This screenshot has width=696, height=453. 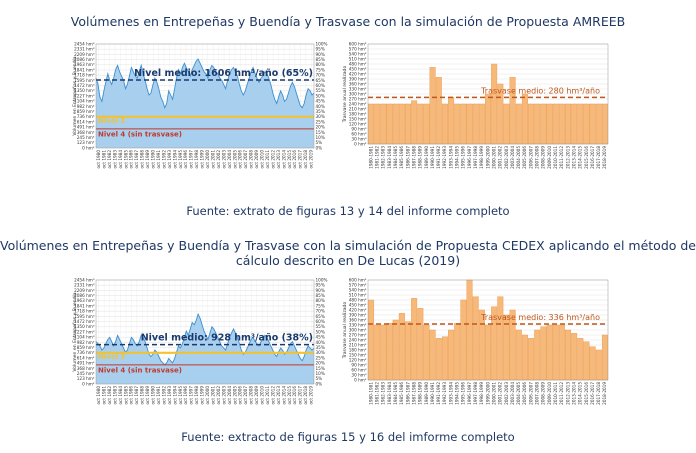 I want to click on y2-tick-label: 40%, so click(x=320, y=342).